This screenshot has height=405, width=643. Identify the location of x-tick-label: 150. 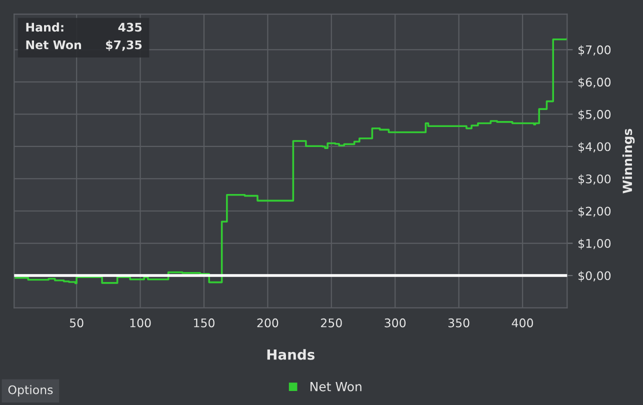
(204, 323).